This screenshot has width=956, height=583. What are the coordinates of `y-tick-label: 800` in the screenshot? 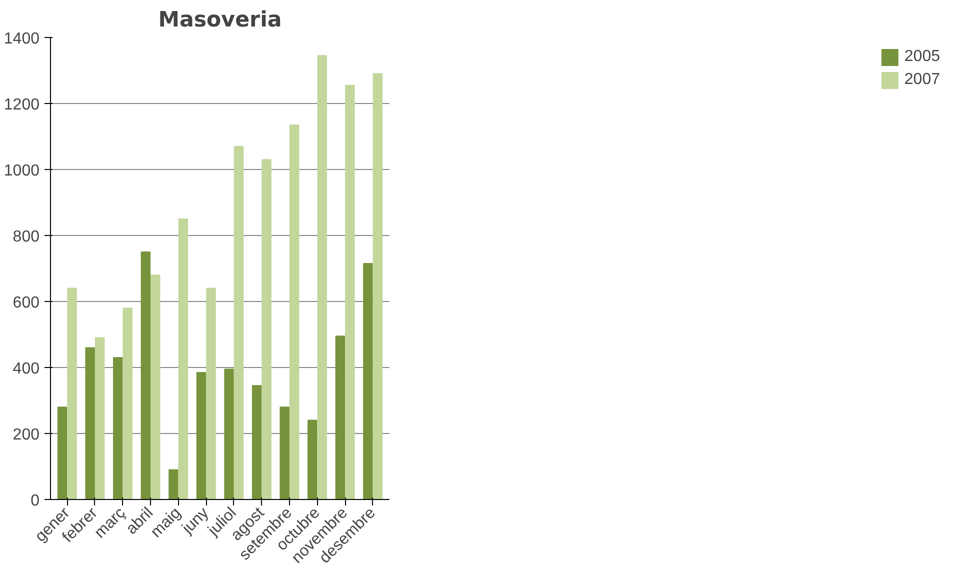 It's located at (26, 237).